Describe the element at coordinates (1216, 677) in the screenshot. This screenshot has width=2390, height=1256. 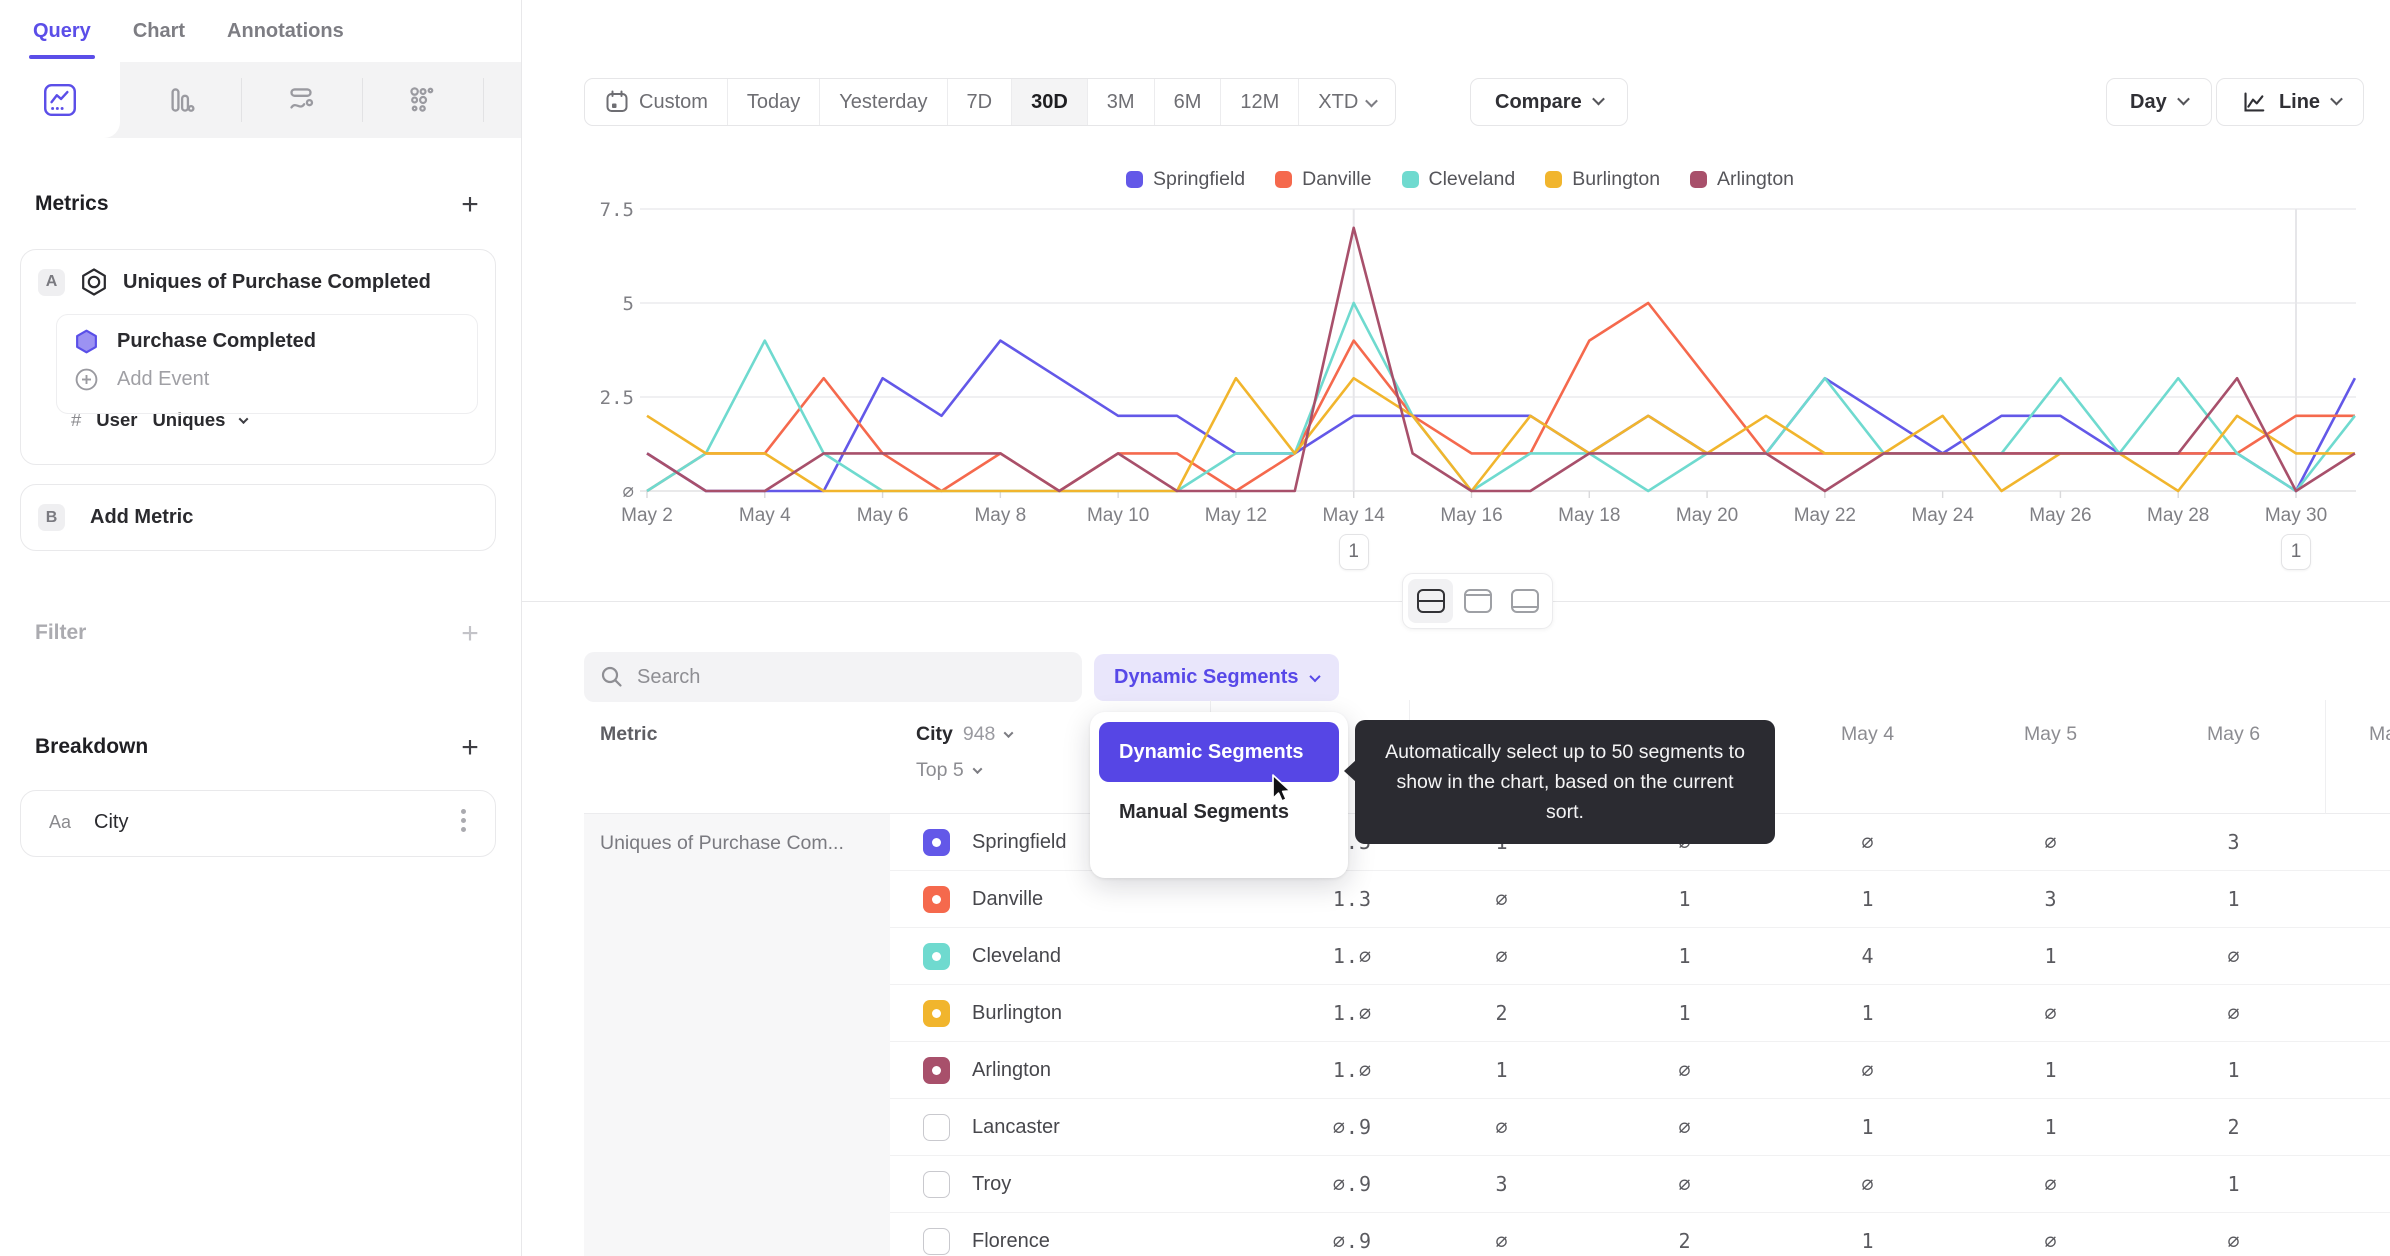
I see `segments-mode-button: Dynamic Segments` at that location.